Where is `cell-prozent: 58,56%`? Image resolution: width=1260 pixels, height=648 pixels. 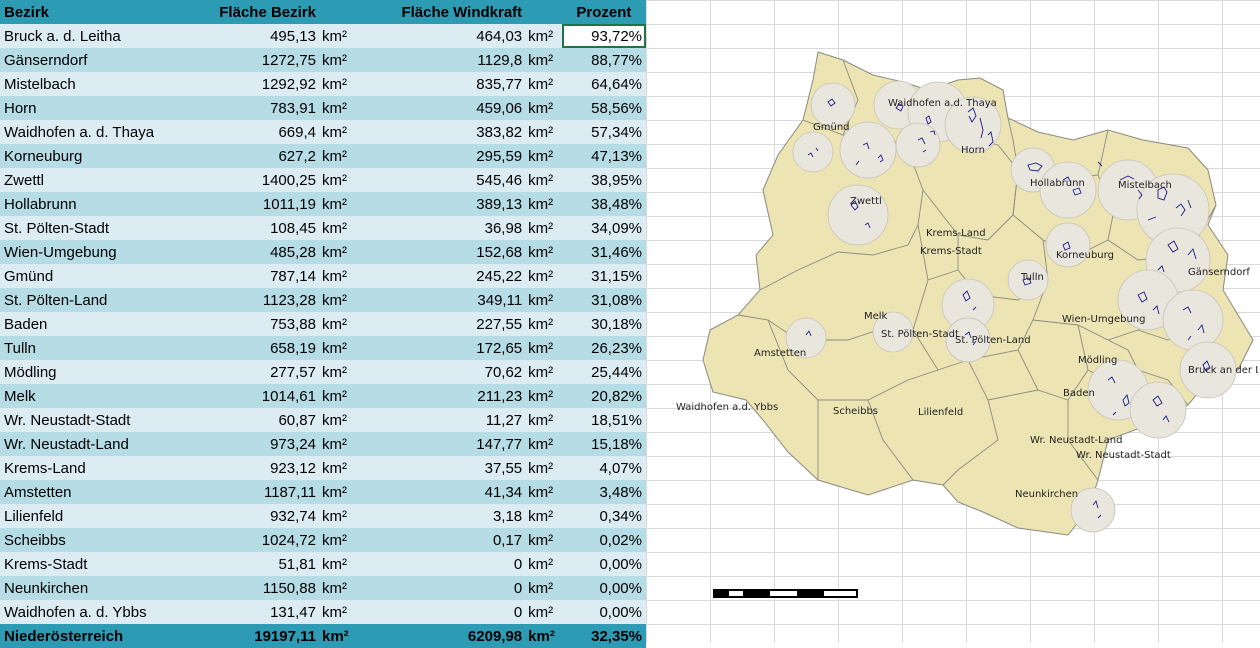 cell-prozent: 58,56% is located at coordinates (603, 108).